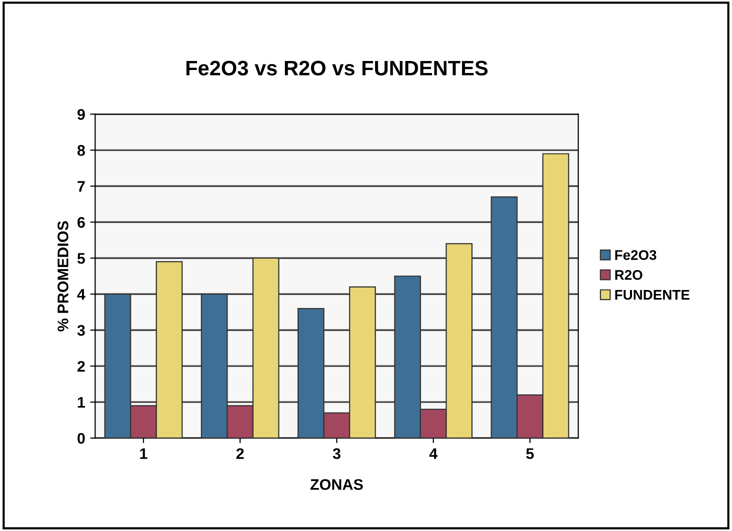 The image size is (732, 531). I want to click on x-tick-label: 4, so click(433, 453).